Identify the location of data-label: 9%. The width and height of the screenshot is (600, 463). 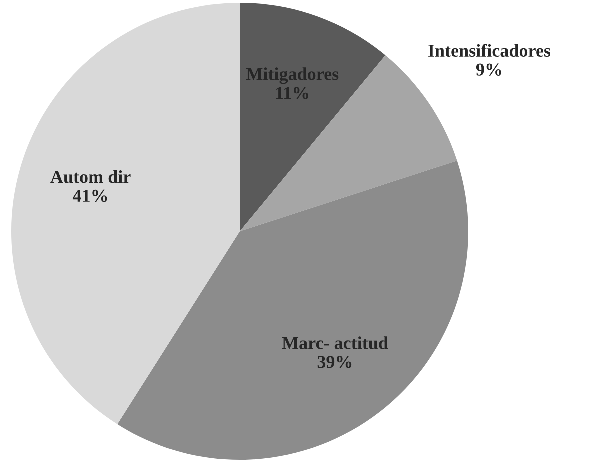
(489, 70).